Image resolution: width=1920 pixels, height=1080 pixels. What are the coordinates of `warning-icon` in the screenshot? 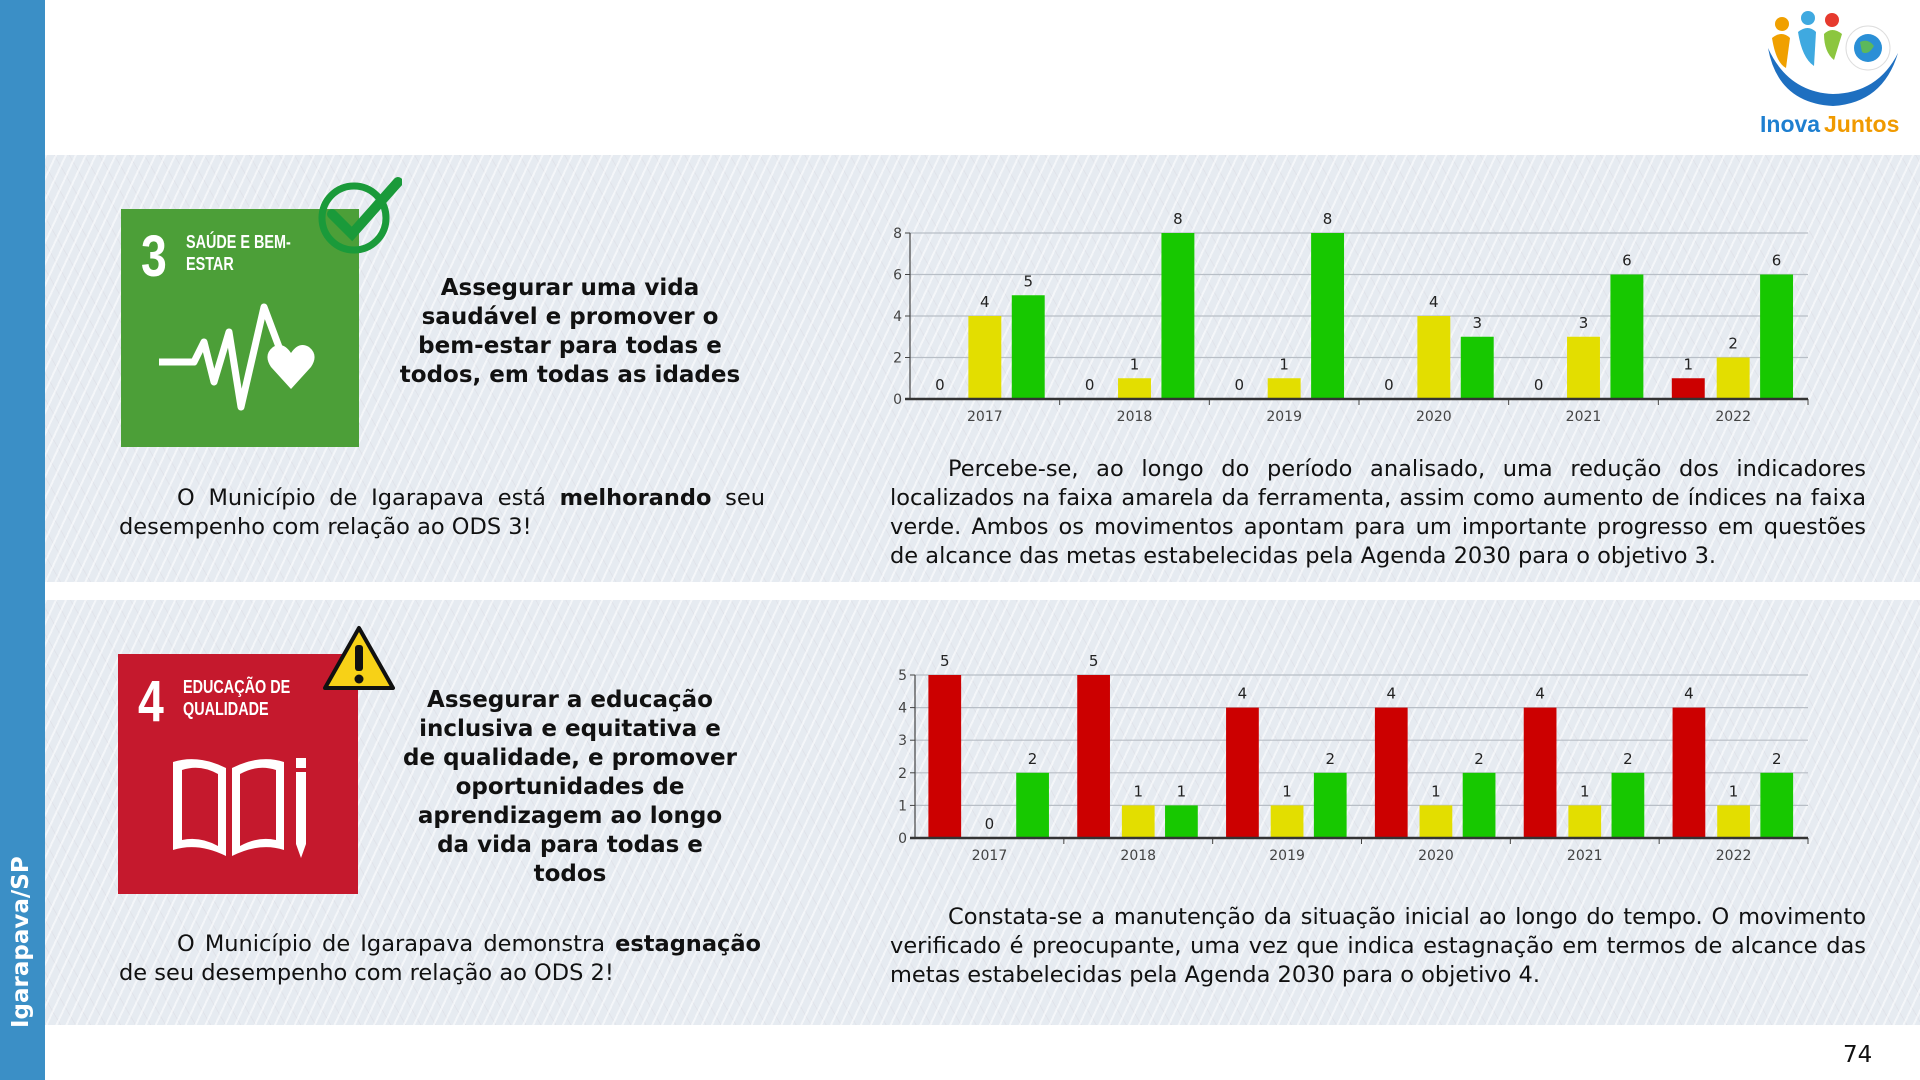 It's located at (359, 658).